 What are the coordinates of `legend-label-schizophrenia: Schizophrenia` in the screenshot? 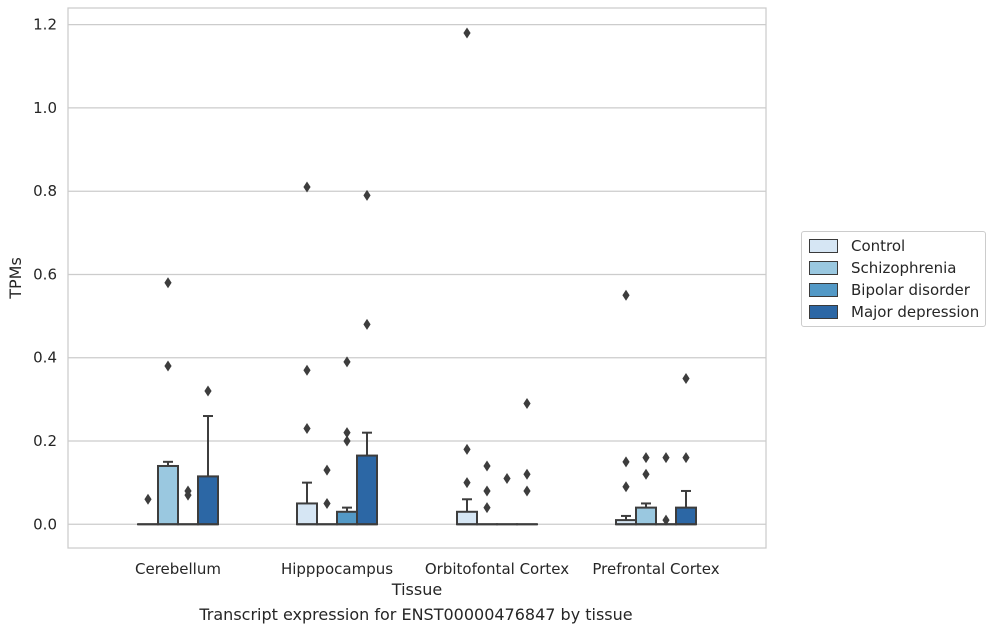 It's located at (904, 268).